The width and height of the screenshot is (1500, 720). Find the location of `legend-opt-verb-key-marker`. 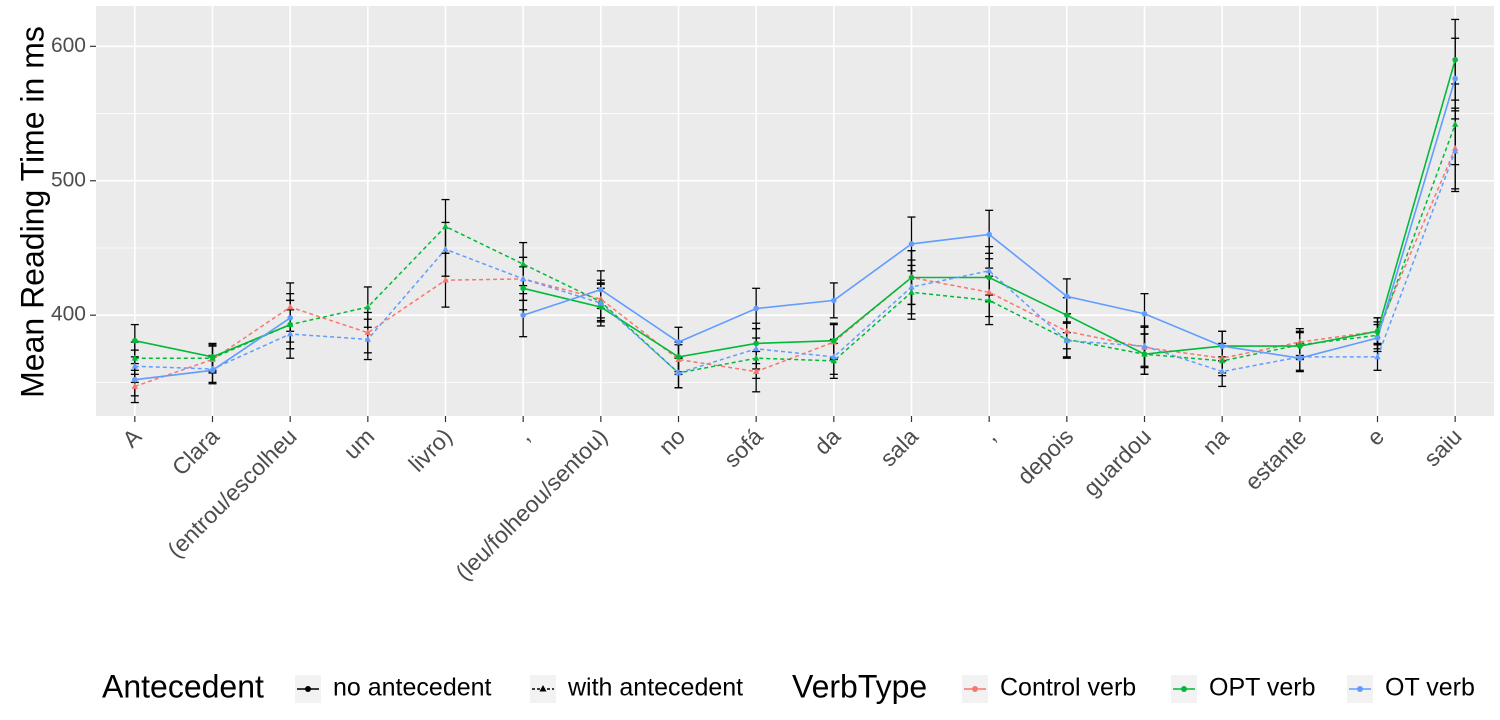

legend-opt-verb-key-marker is located at coordinates (1184, 689).